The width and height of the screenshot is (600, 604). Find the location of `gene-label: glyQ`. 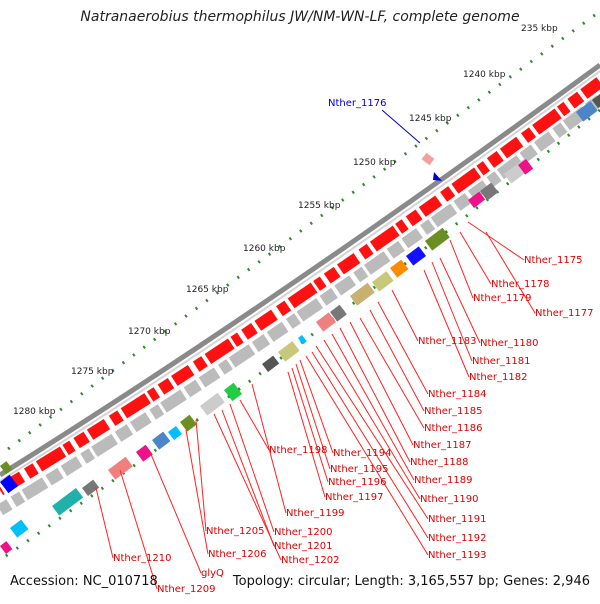

gene-label: glyQ is located at coordinates (212, 573).